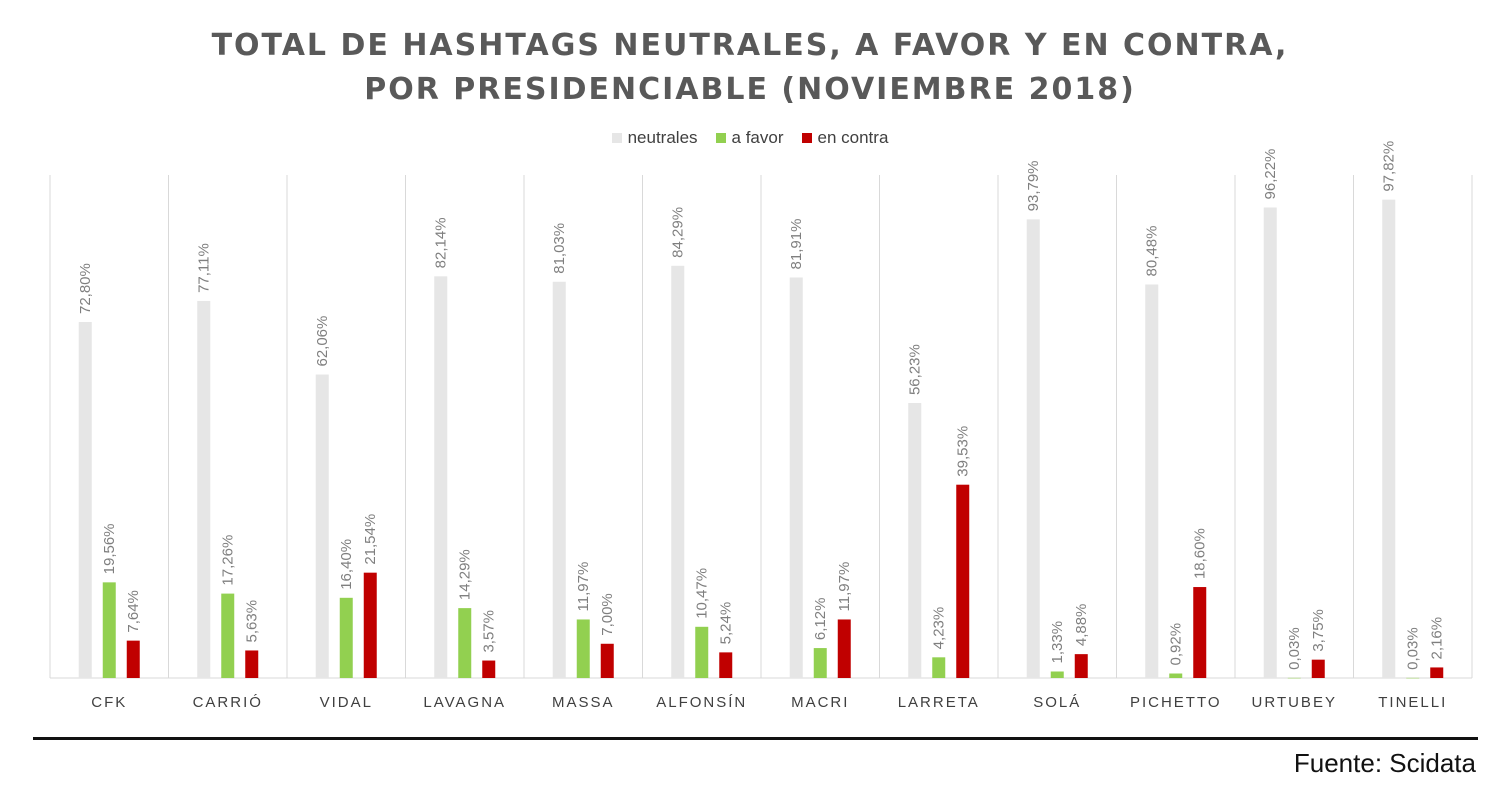 This screenshot has height=799, width=1500. What do you see at coordinates (85, 288) in the screenshot?
I see `data-label-neutrales: 72,80%` at bounding box center [85, 288].